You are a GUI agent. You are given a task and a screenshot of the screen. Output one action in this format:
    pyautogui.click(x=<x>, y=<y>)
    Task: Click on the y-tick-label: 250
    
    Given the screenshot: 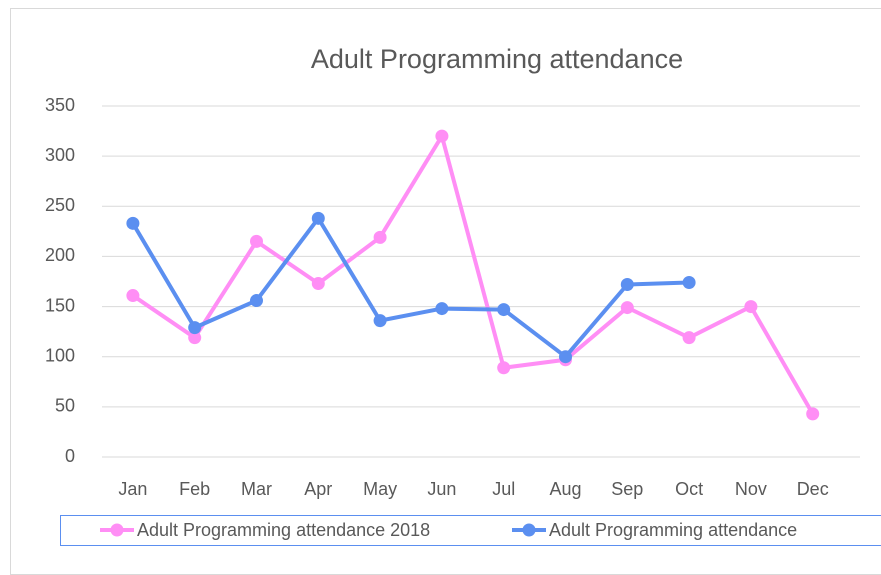 What is the action you would take?
    pyautogui.click(x=60, y=205)
    